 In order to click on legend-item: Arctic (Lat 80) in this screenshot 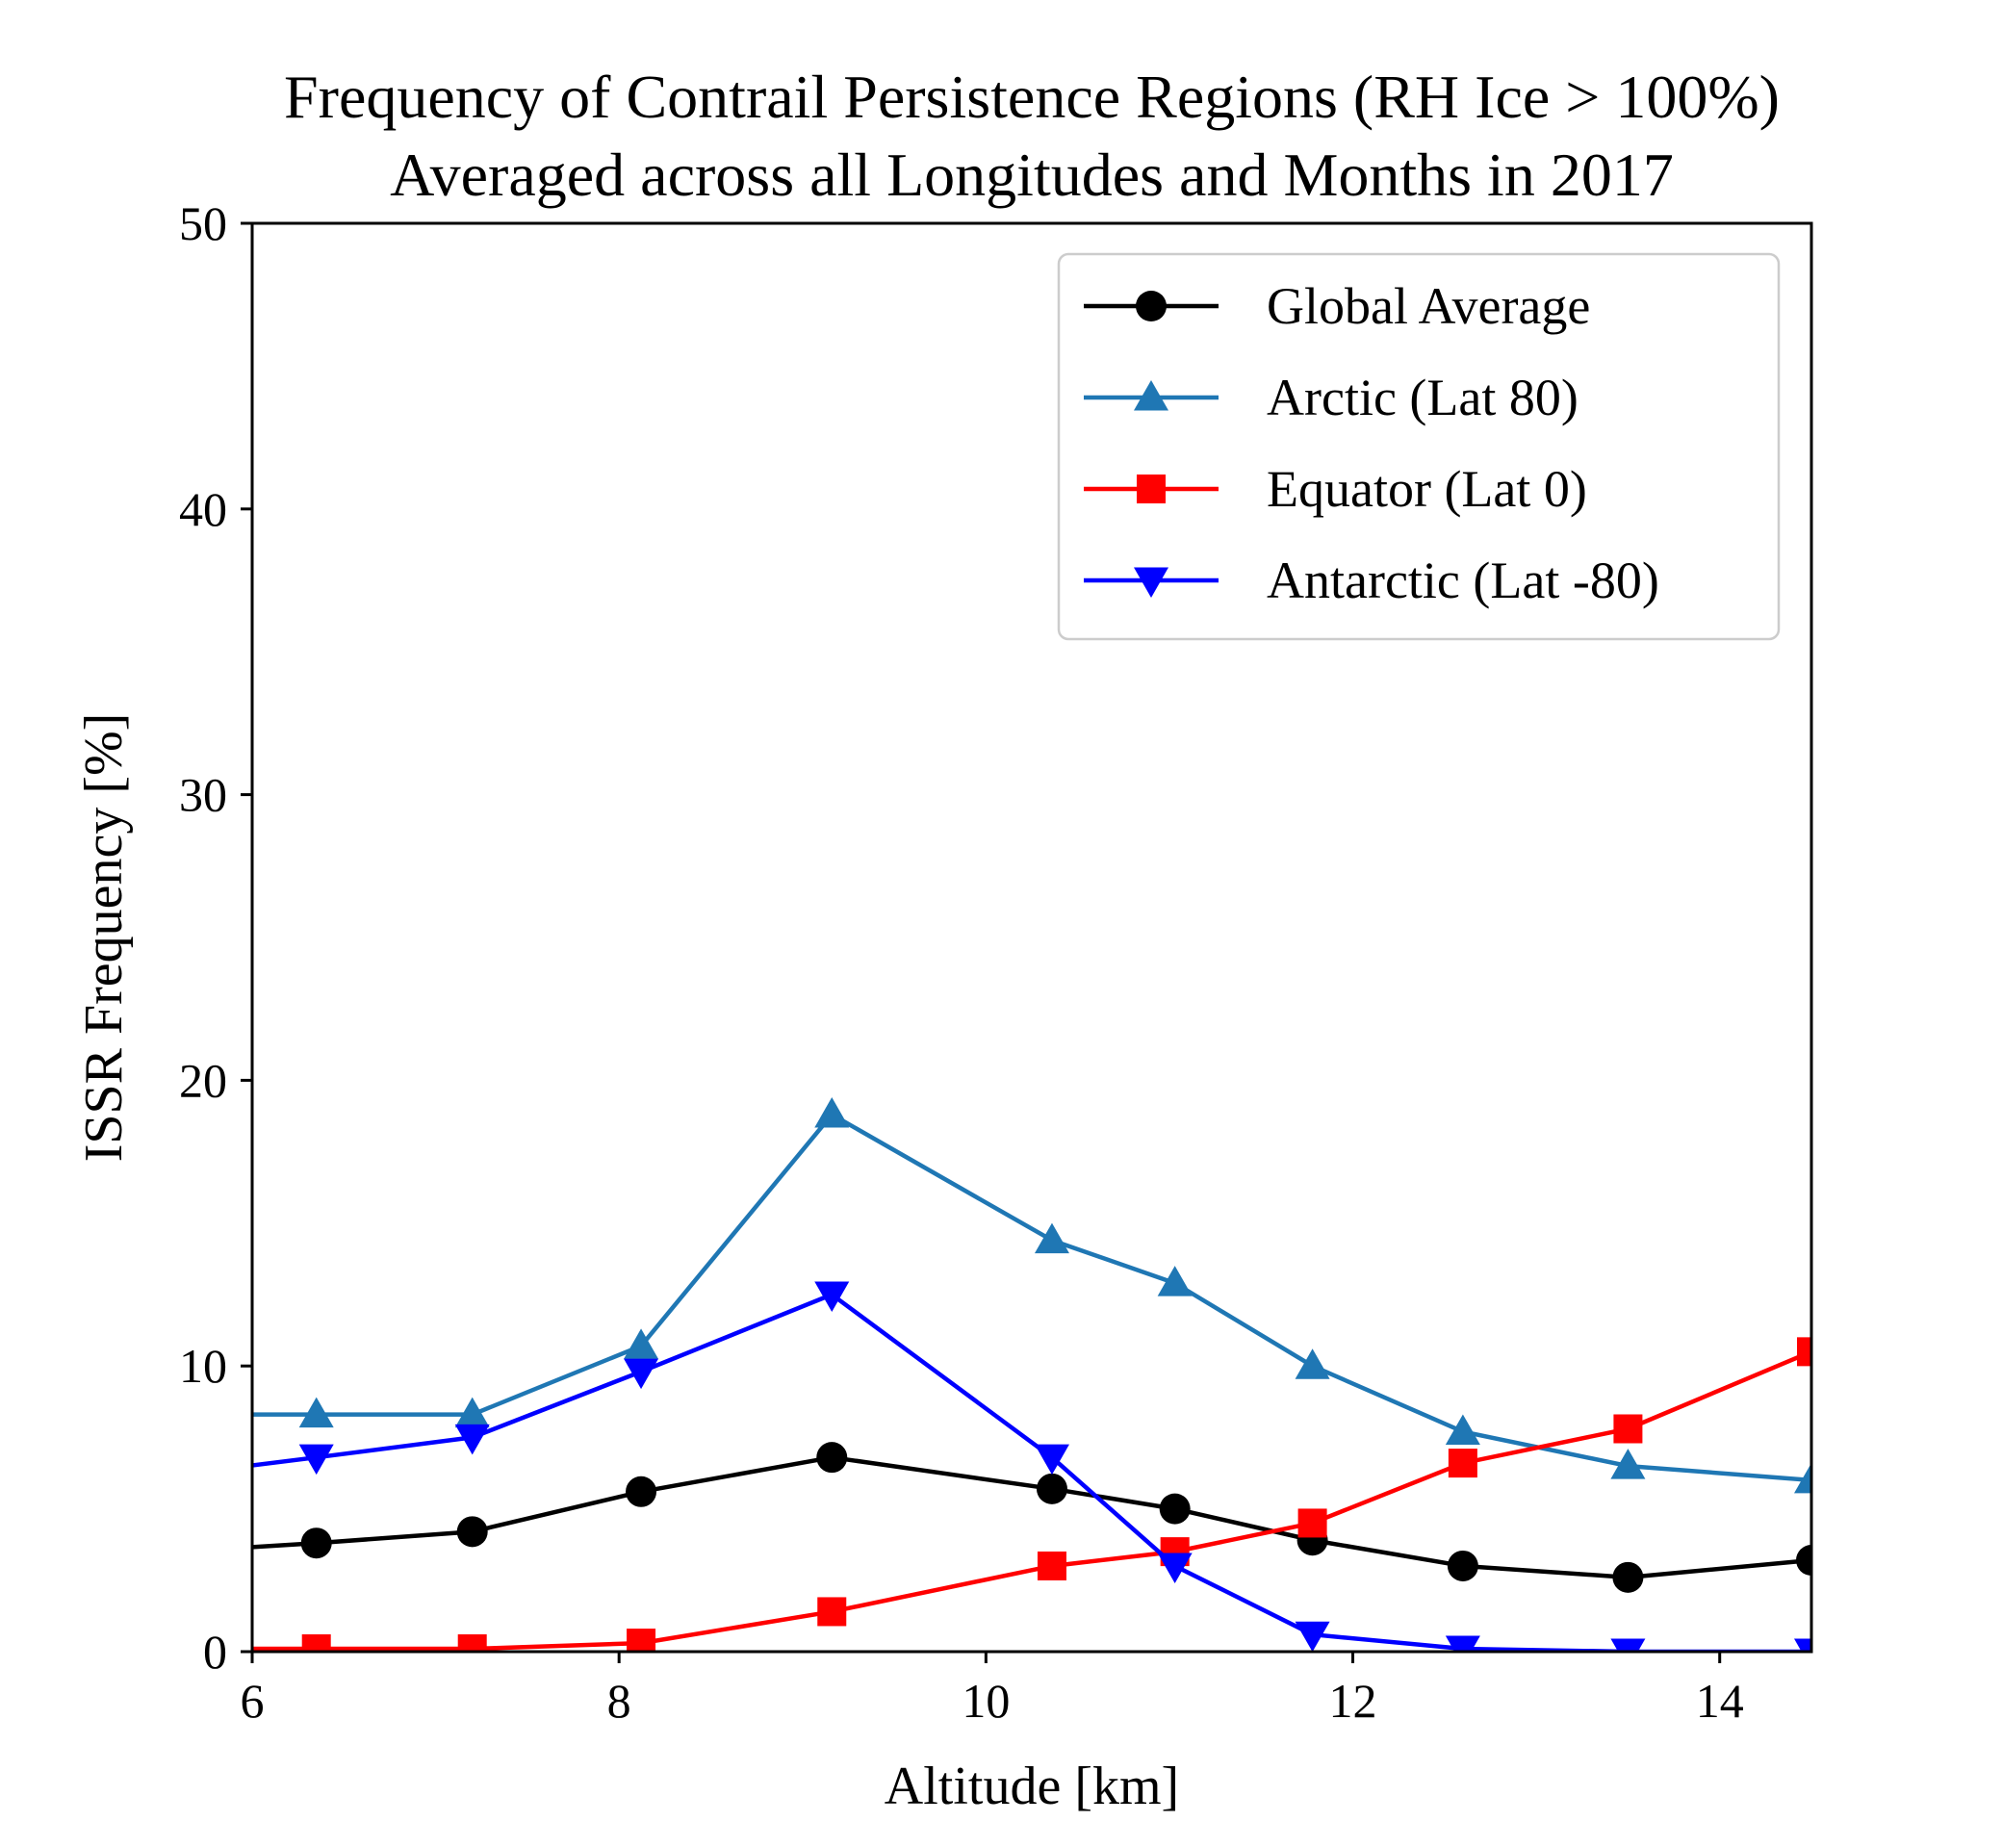, I will do `click(1331, 397)`.